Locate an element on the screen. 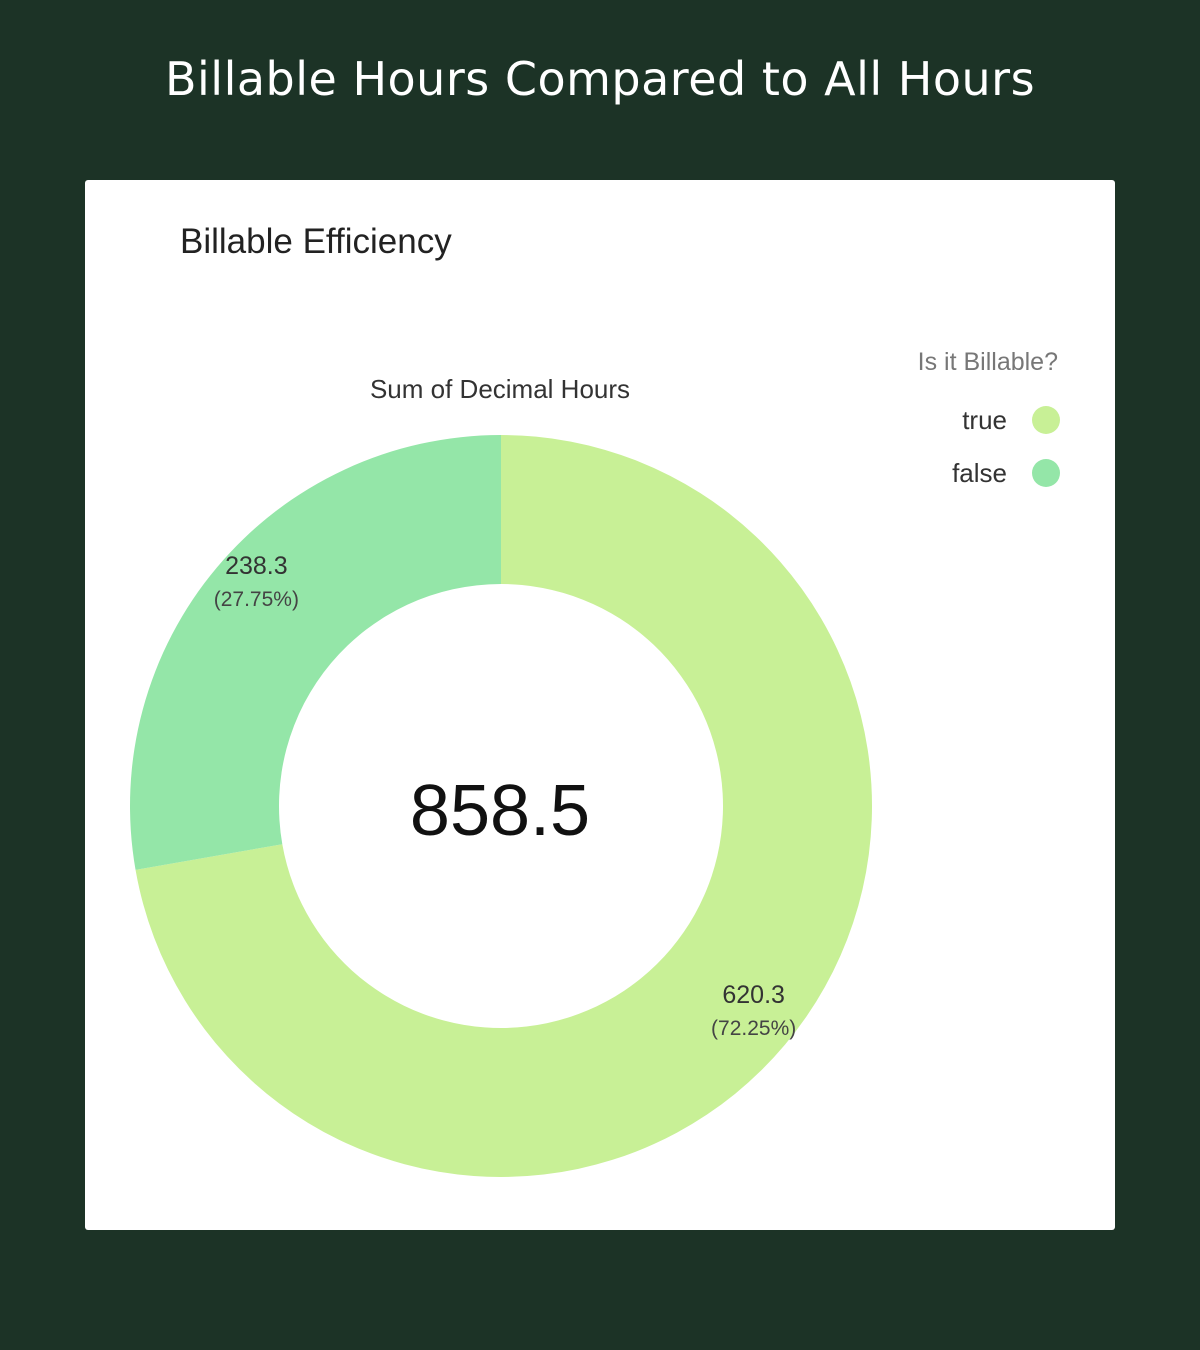  legend: true false is located at coordinates (1006, 446).